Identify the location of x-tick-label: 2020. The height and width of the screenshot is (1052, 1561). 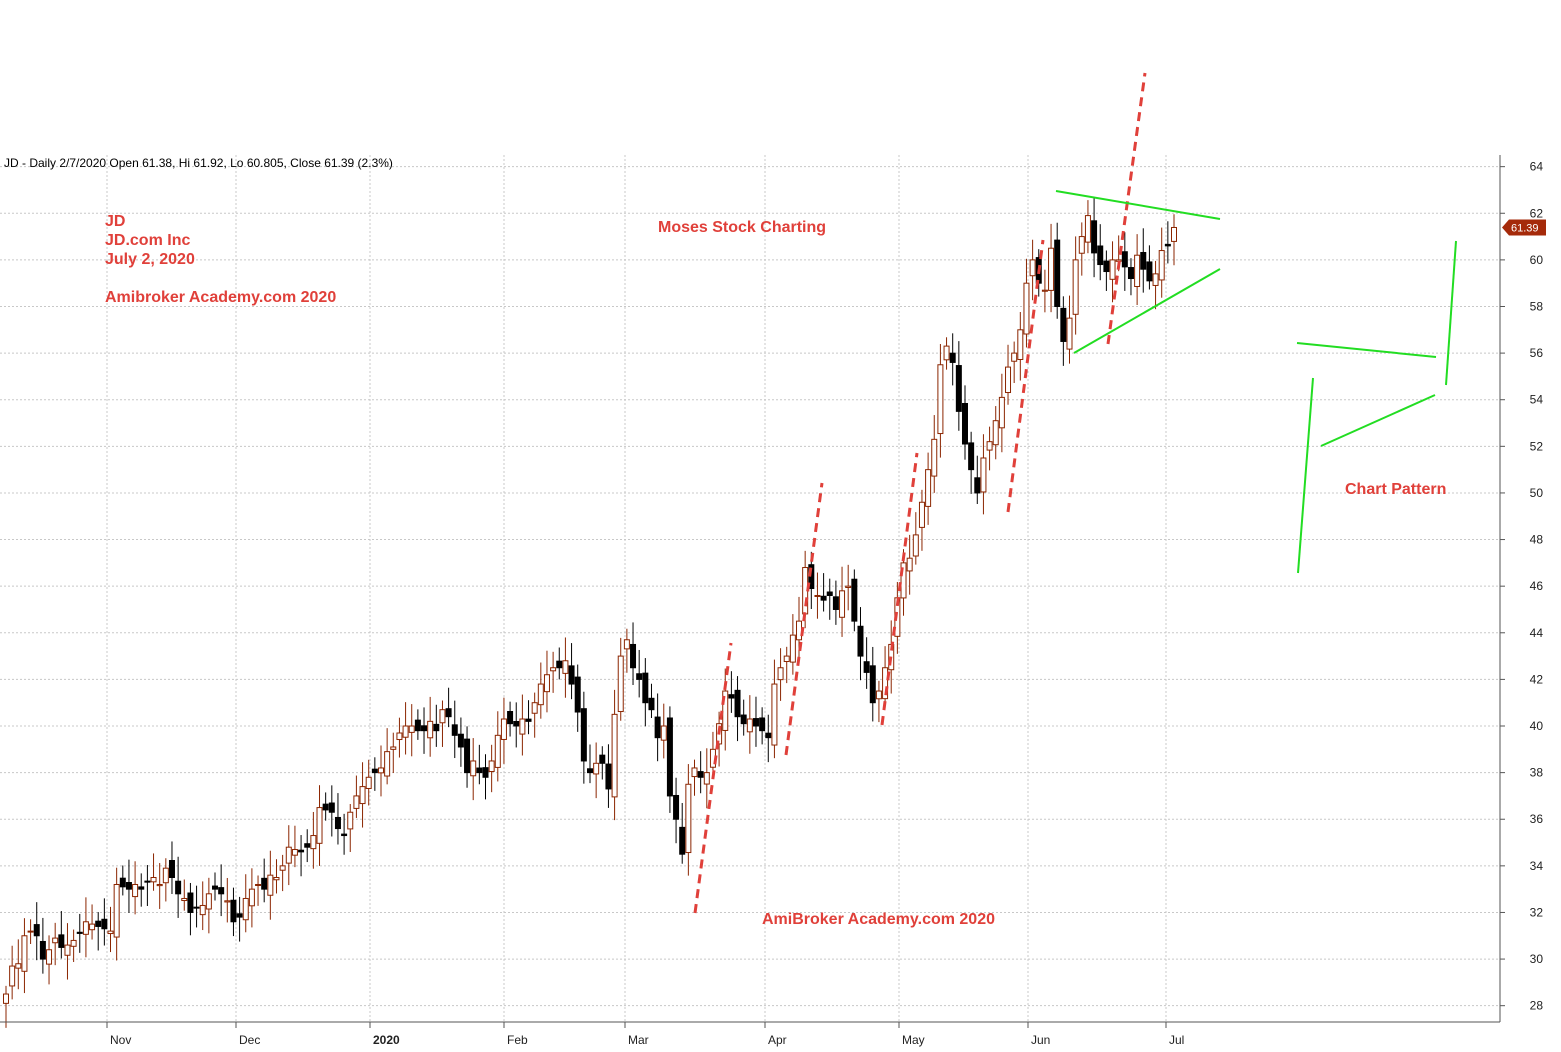
(386, 1040).